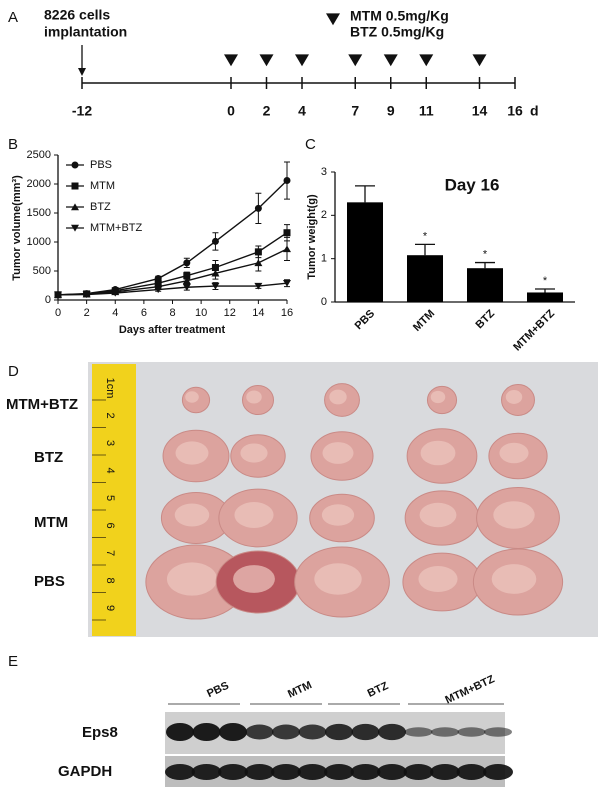 Image resolution: width=600 pixels, height=787 pixels. Describe the element at coordinates (110, 443) in the screenshot. I see `ruler-label: 3` at that location.